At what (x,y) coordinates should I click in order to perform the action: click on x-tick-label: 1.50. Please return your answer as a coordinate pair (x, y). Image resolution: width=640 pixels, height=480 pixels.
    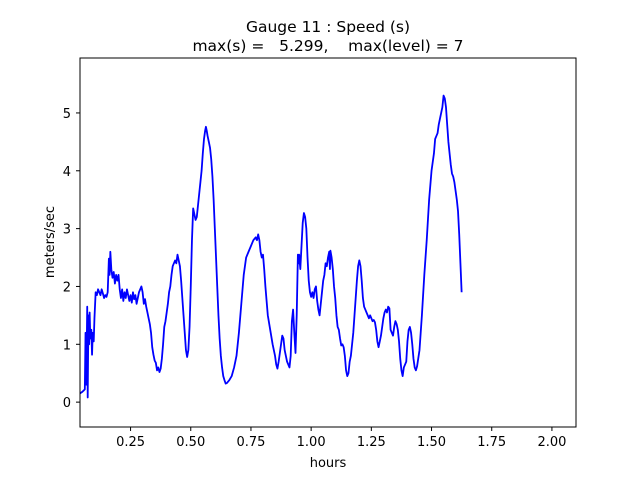
    Looking at the image, I should click on (431, 442).